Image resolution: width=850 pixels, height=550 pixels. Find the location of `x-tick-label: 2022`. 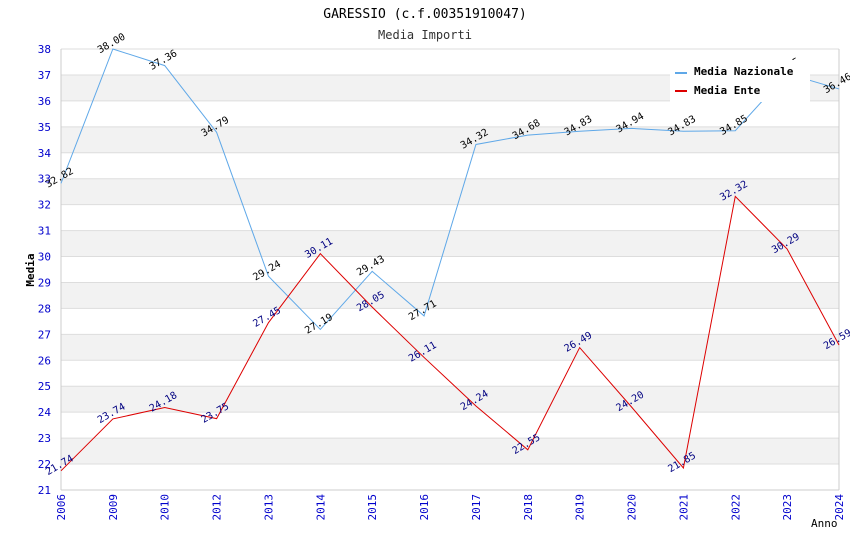

x-tick-label: 2022 is located at coordinates (735, 507).